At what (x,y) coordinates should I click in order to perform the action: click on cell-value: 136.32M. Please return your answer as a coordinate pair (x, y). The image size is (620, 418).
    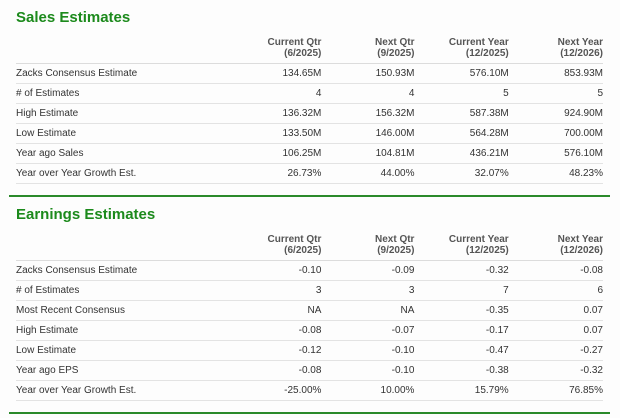
    Looking at the image, I should click on (282, 113).